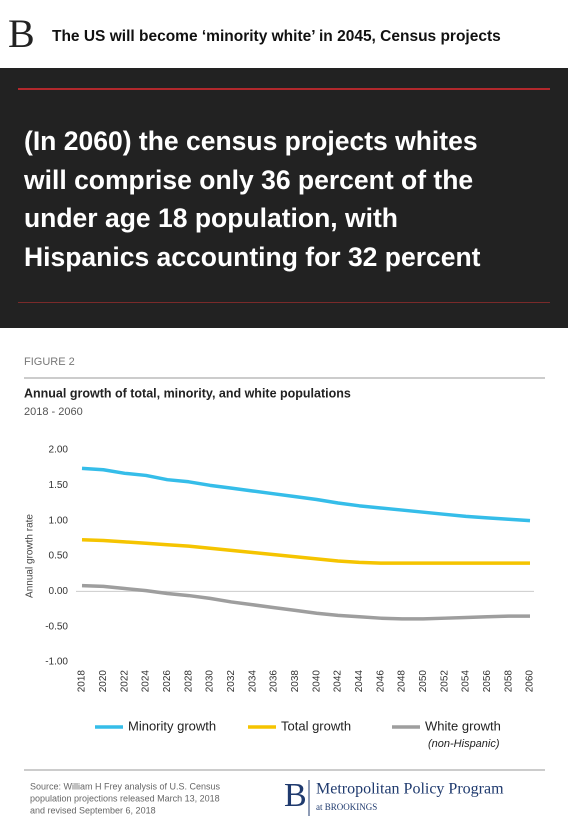  What do you see at coordinates (146, 681) in the screenshot?
I see `x-tick-label: 2024` at bounding box center [146, 681].